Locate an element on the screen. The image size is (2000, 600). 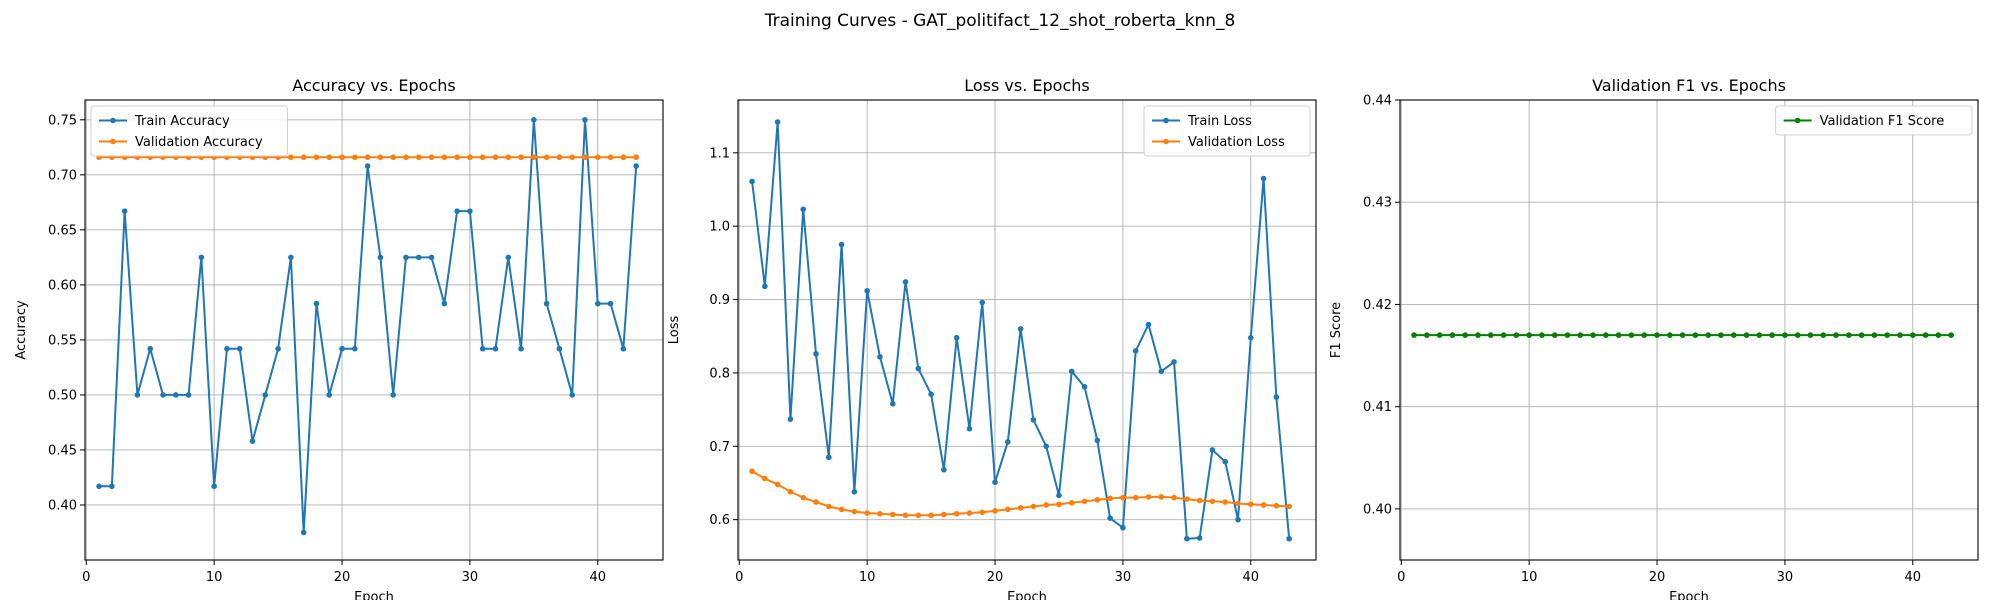
y-tick-label: 0.60 is located at coordinates (62, 285).